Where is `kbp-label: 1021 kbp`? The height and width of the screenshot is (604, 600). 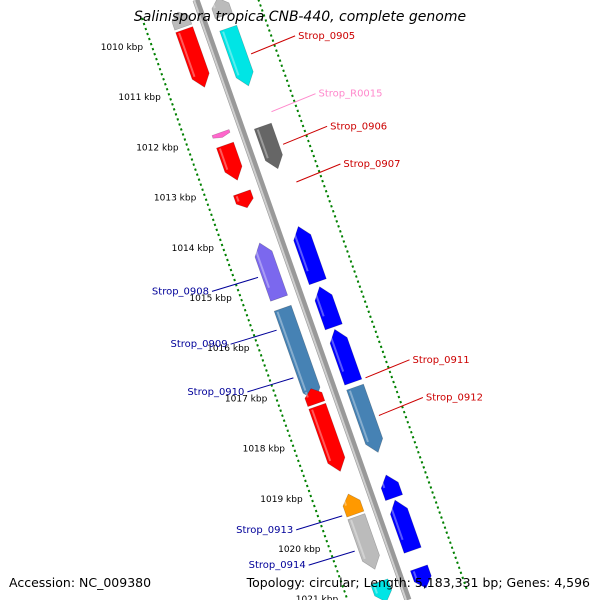
kbp-label: 1021 kbp is located at coordinates (317, 597).